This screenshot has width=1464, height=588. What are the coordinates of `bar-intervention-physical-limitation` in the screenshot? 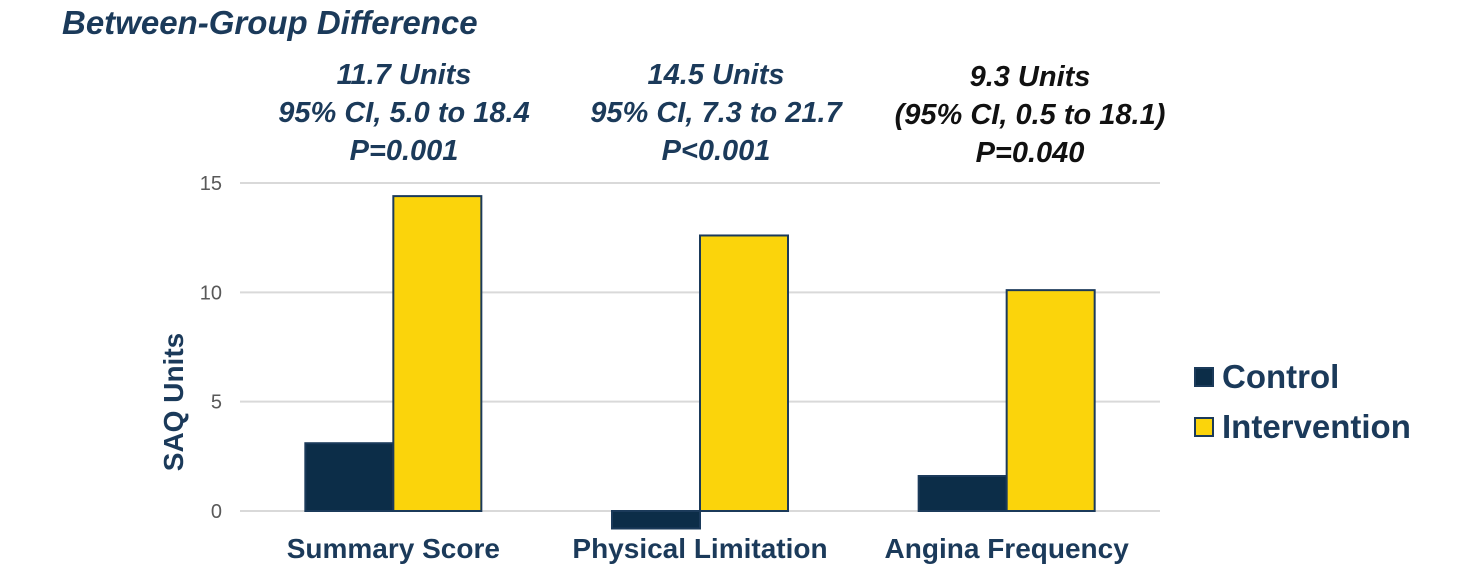 It's located at (744, 373).